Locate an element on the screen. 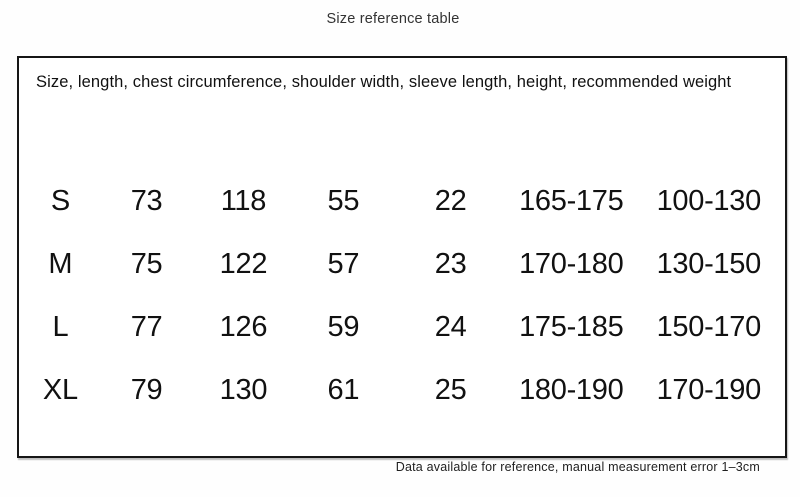 Image resolution: width=800 pixels, height=497 pixels. table-cell: 59 is located at coordinates (343, 327).